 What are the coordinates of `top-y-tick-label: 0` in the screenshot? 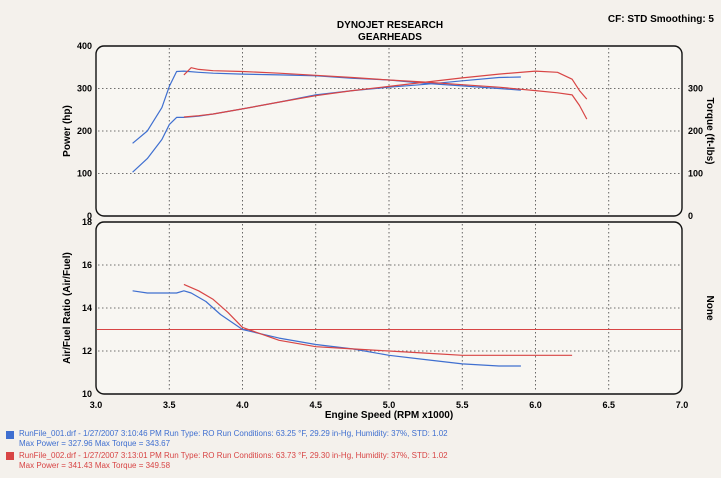 It's located at (89, 216).